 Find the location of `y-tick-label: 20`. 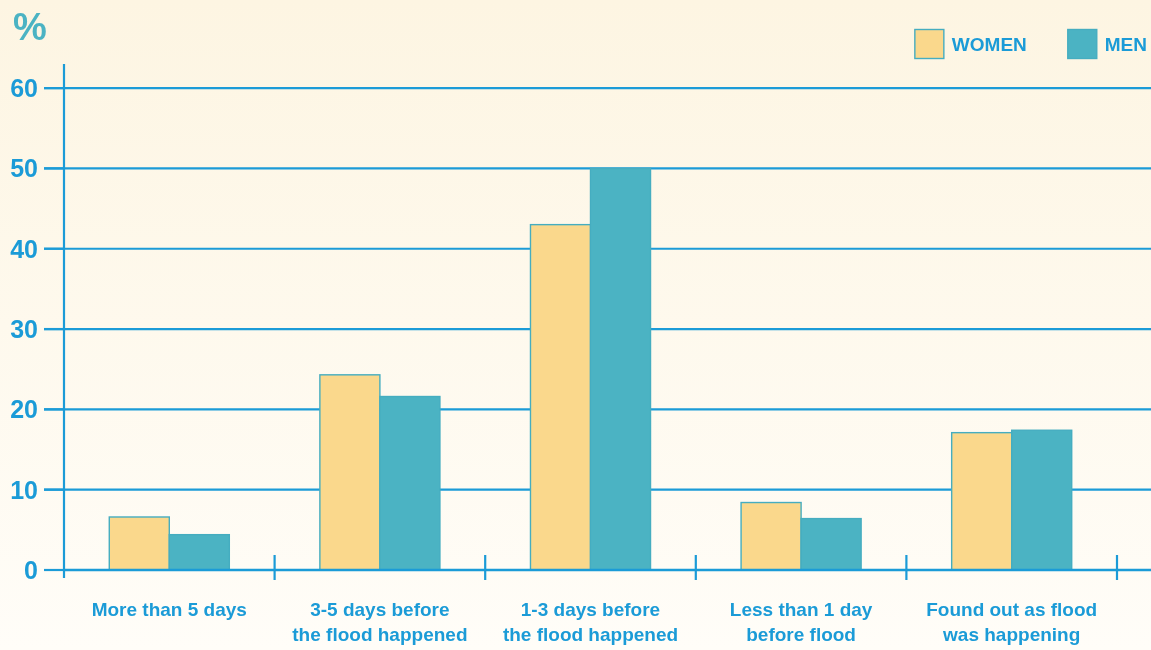

y-tick-label: 20 is located at coordinates (24, 409).